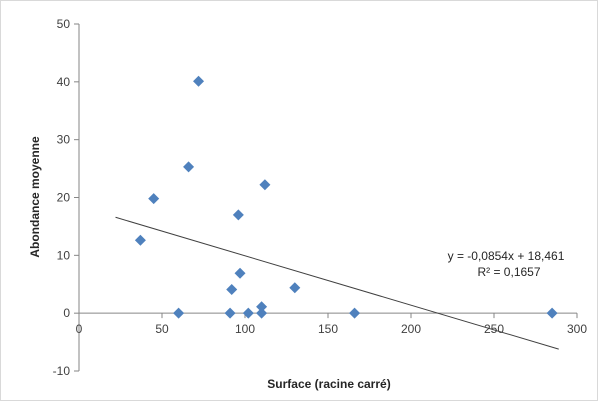  Describe the element at coordinates (162, 329) in the screenshot. I see `x-tick-label: 50` at that location.